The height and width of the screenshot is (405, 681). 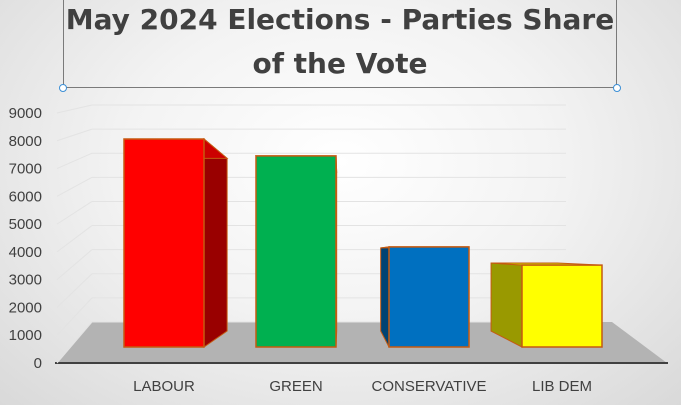 I want to click on y-tick-label: 9000, so click(x=25, y=113).